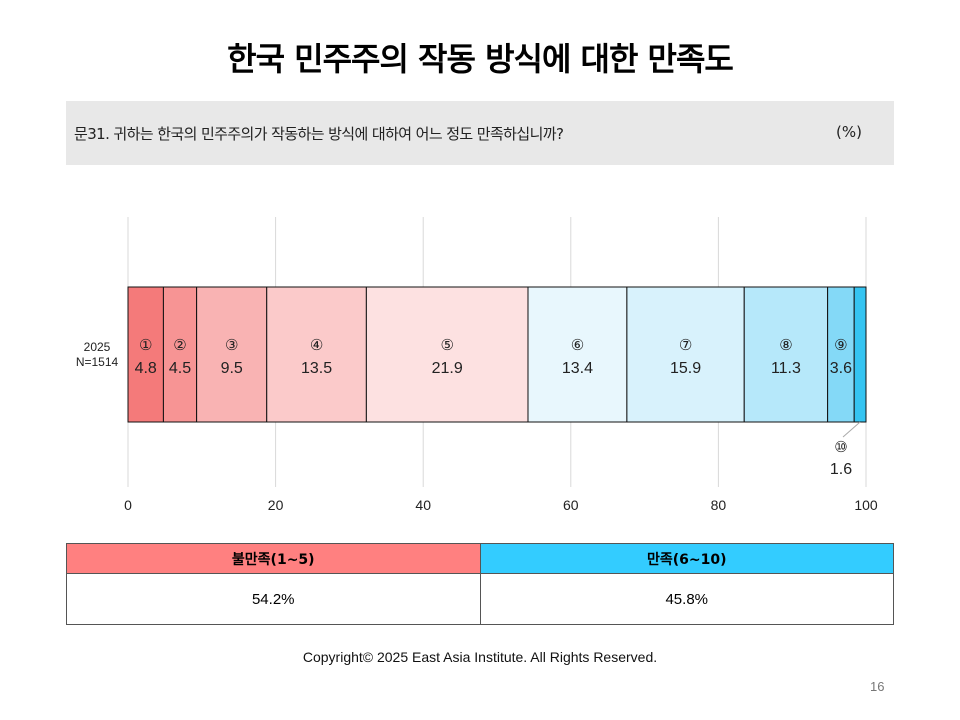  I want to click on segment-number-label: ①, so click(145, 345).